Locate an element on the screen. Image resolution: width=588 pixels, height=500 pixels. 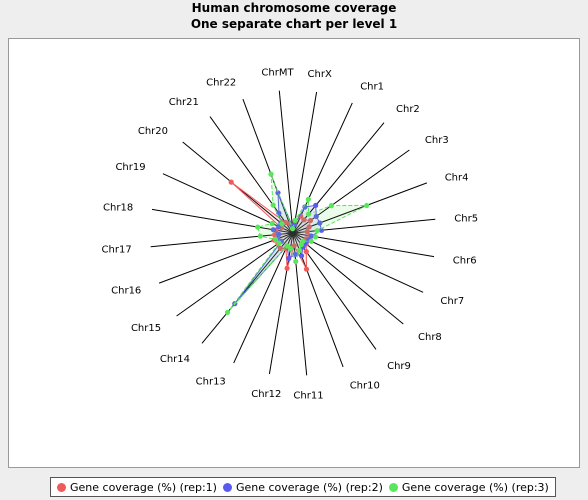
data-point-rep1-chr20 is located at coordinates (231, 182).